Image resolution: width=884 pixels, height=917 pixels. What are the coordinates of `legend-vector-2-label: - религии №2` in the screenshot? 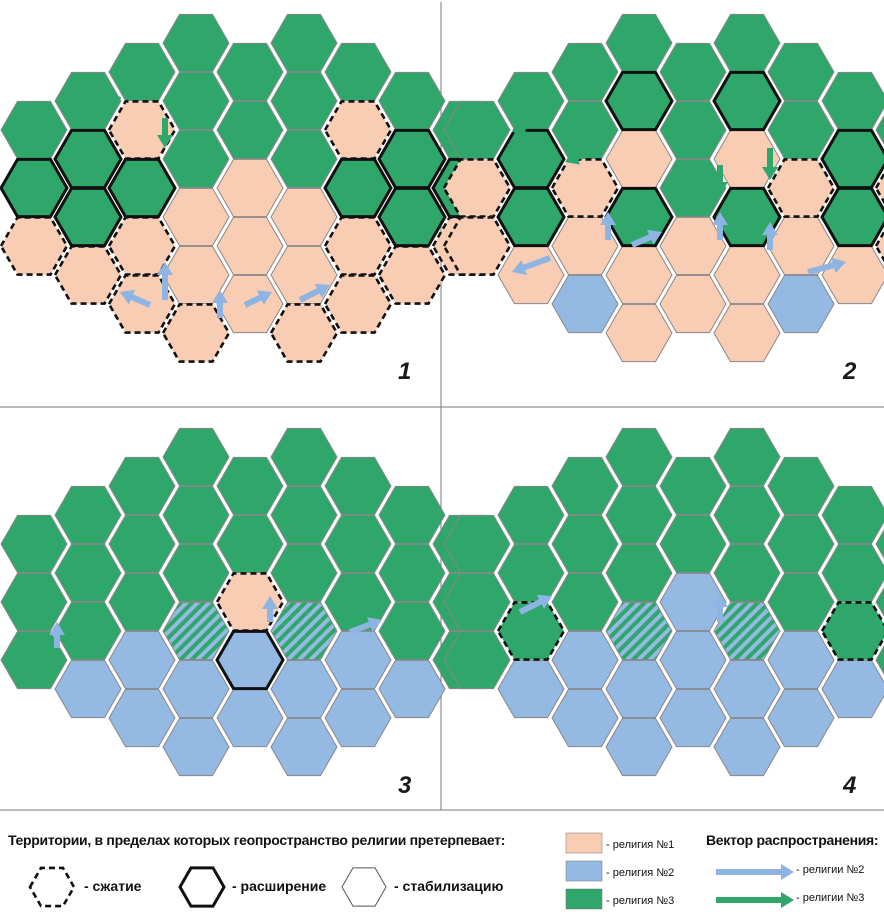 It's located at (830, 870).